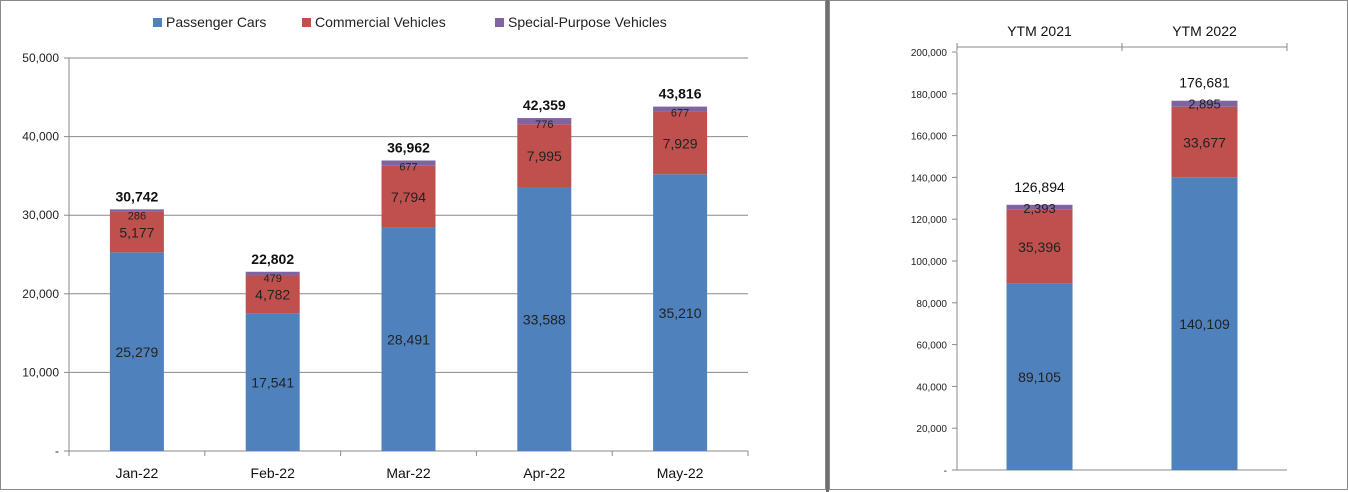  Describe the element at coordinates (40, 58) in the screenshot. I see `y-tick-label: 50,000` at that location.